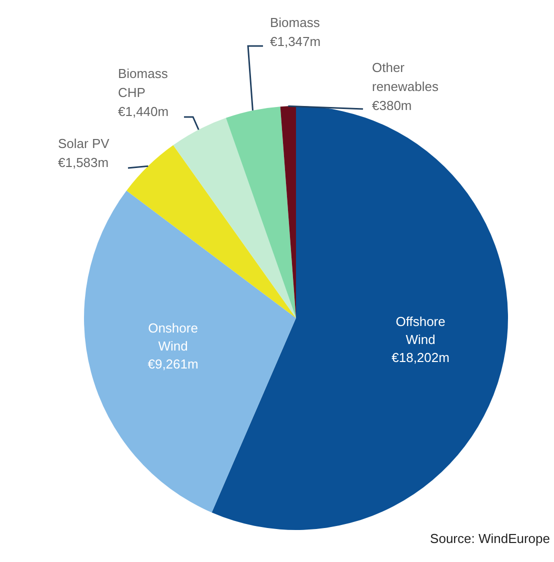 Image resolution: width=554 pixels, height=562 pixels. Describe the element at coordinates (84, 143) in the screenshot. I see `slice-label: Solar PV` at that location.